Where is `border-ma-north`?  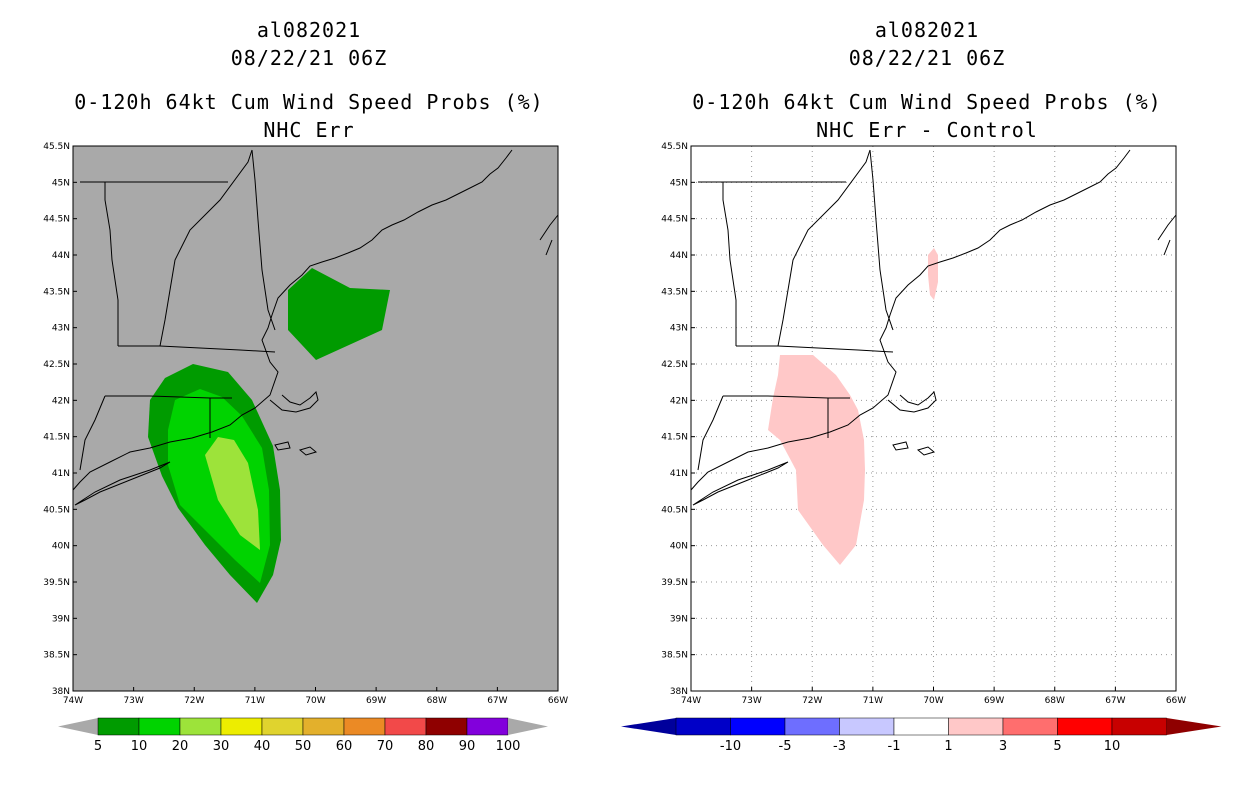 border-ma-north is located at coordinates (197, 349).